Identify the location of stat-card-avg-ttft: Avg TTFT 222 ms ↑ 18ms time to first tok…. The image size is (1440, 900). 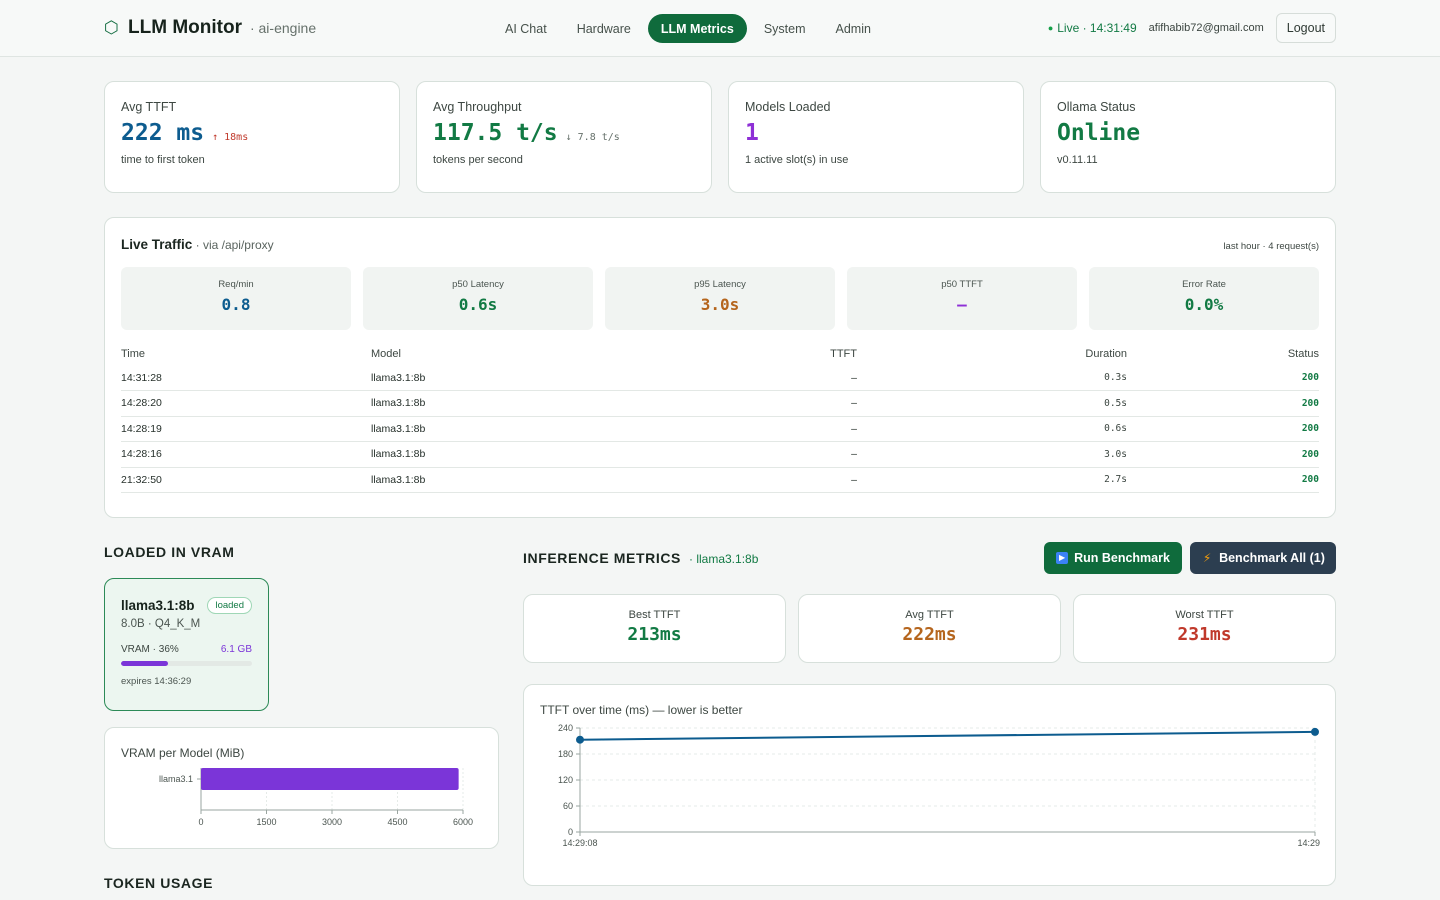
(252, 137).